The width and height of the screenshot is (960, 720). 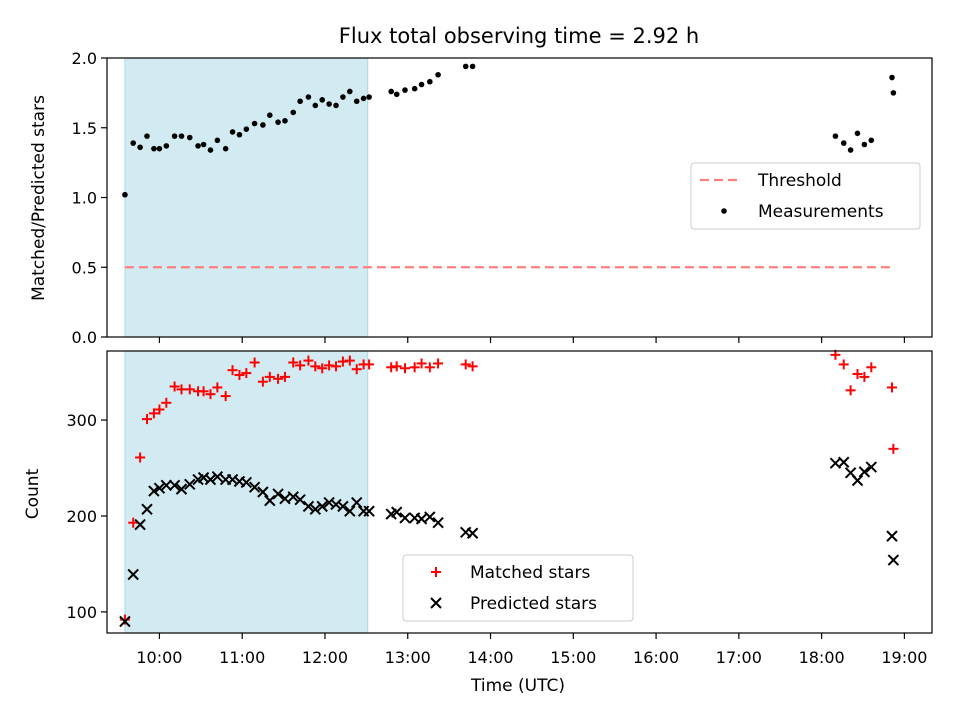 What do you see at coordinates (436, 572) in the screenshot?
I see `legend-matched-swatch` at bounding box center [436, 572].